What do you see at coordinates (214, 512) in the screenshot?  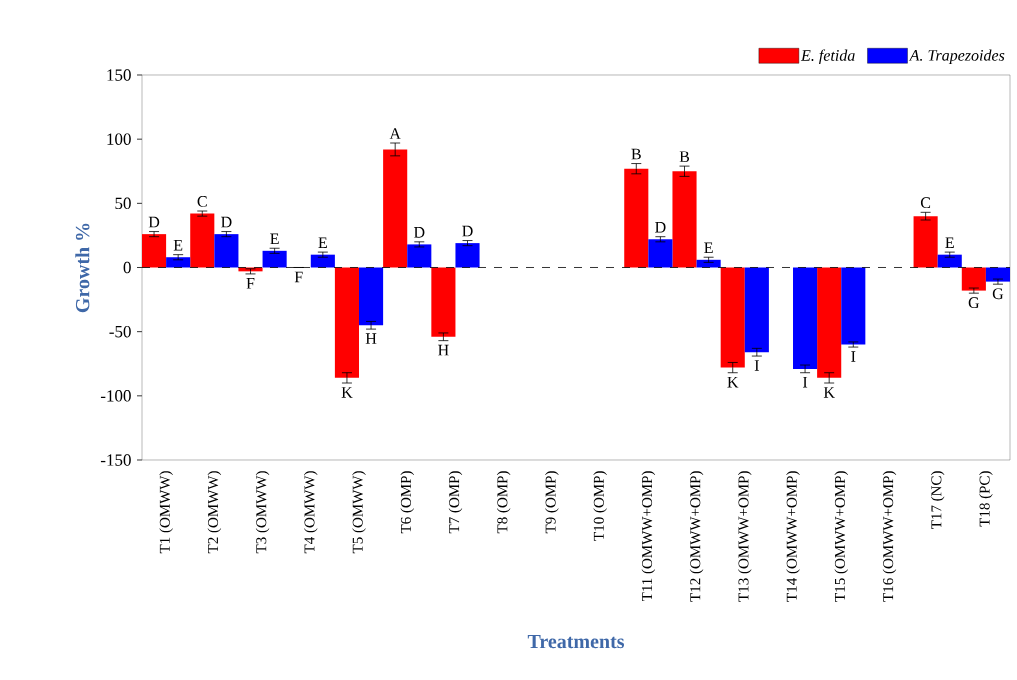 I see `x-tick-label: T2 (OMWW)` at bounding box center [214, 512].